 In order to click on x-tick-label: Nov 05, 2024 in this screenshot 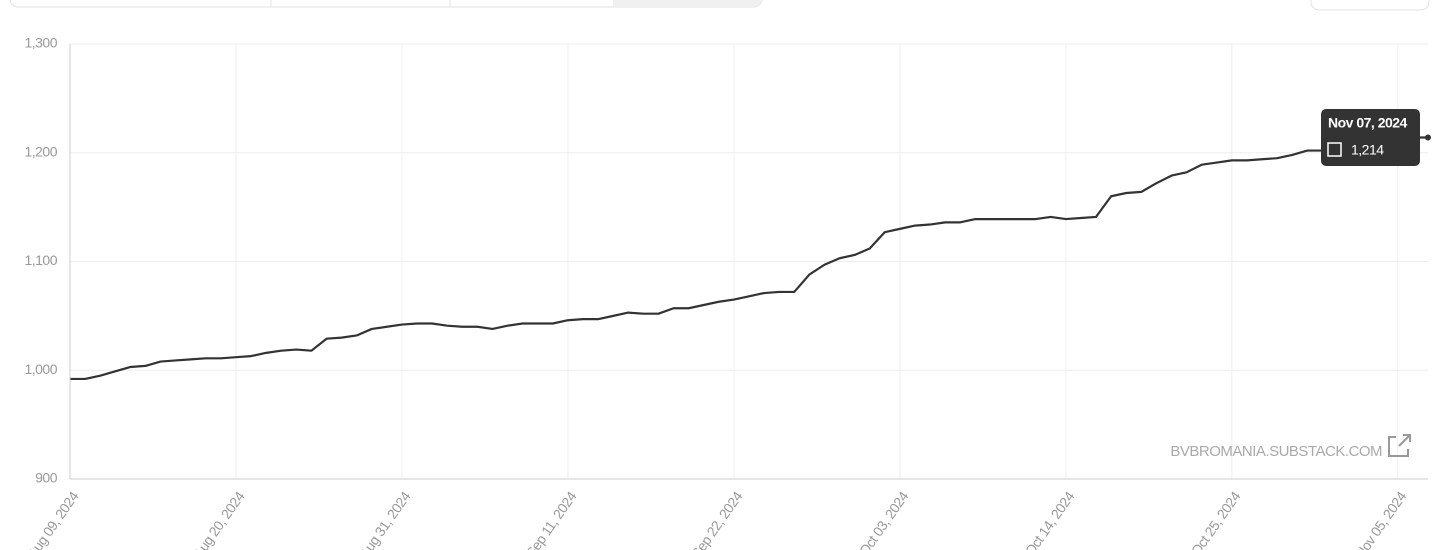, I will do `click(1381, 519)`.